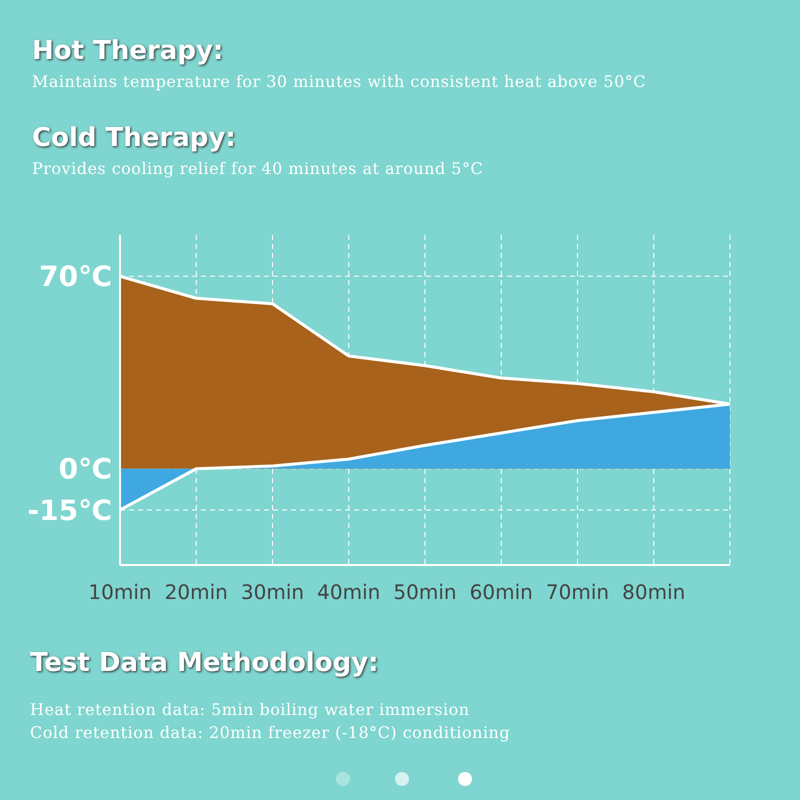 The height and width of the screenshot is (800, 800). Describe the element at coordinates (128, 51) in the screenshot. I see `chart-title: Hot Therapy:` at that location.